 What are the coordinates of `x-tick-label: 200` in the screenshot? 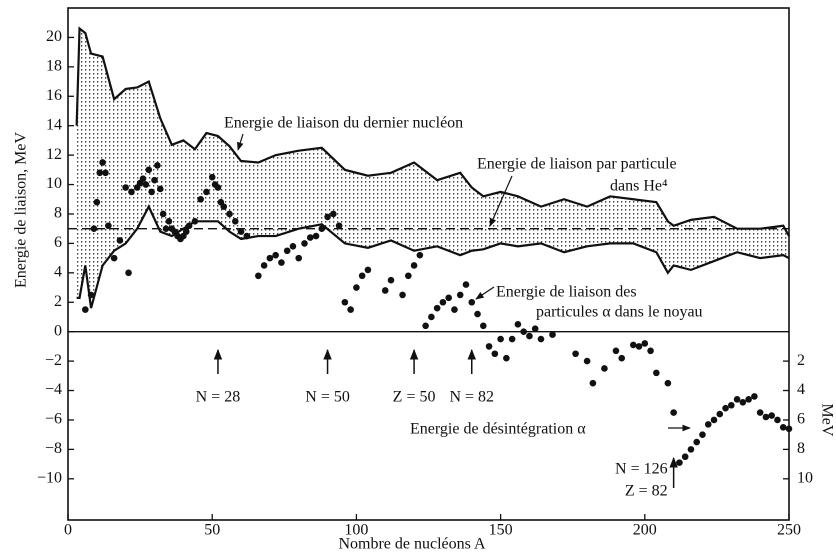 It's located at (645, 530).